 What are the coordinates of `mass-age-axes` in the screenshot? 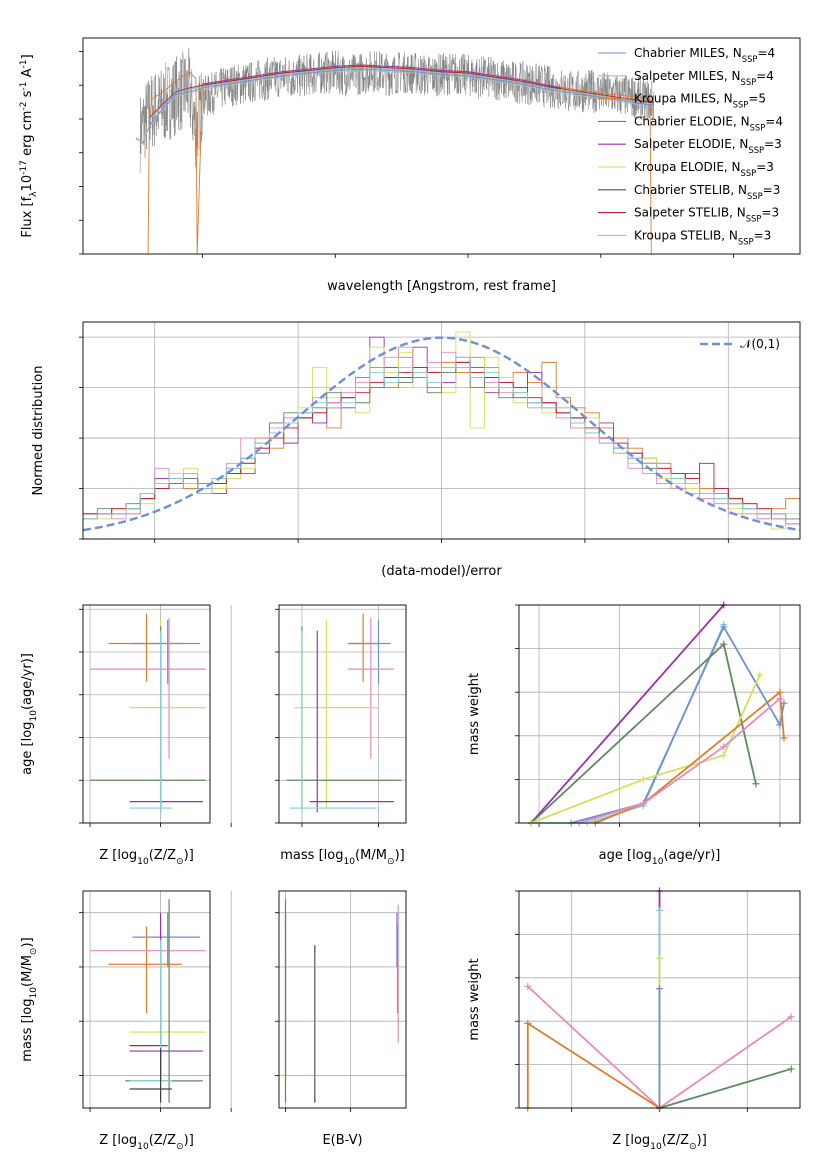 It's located at (340, 716).